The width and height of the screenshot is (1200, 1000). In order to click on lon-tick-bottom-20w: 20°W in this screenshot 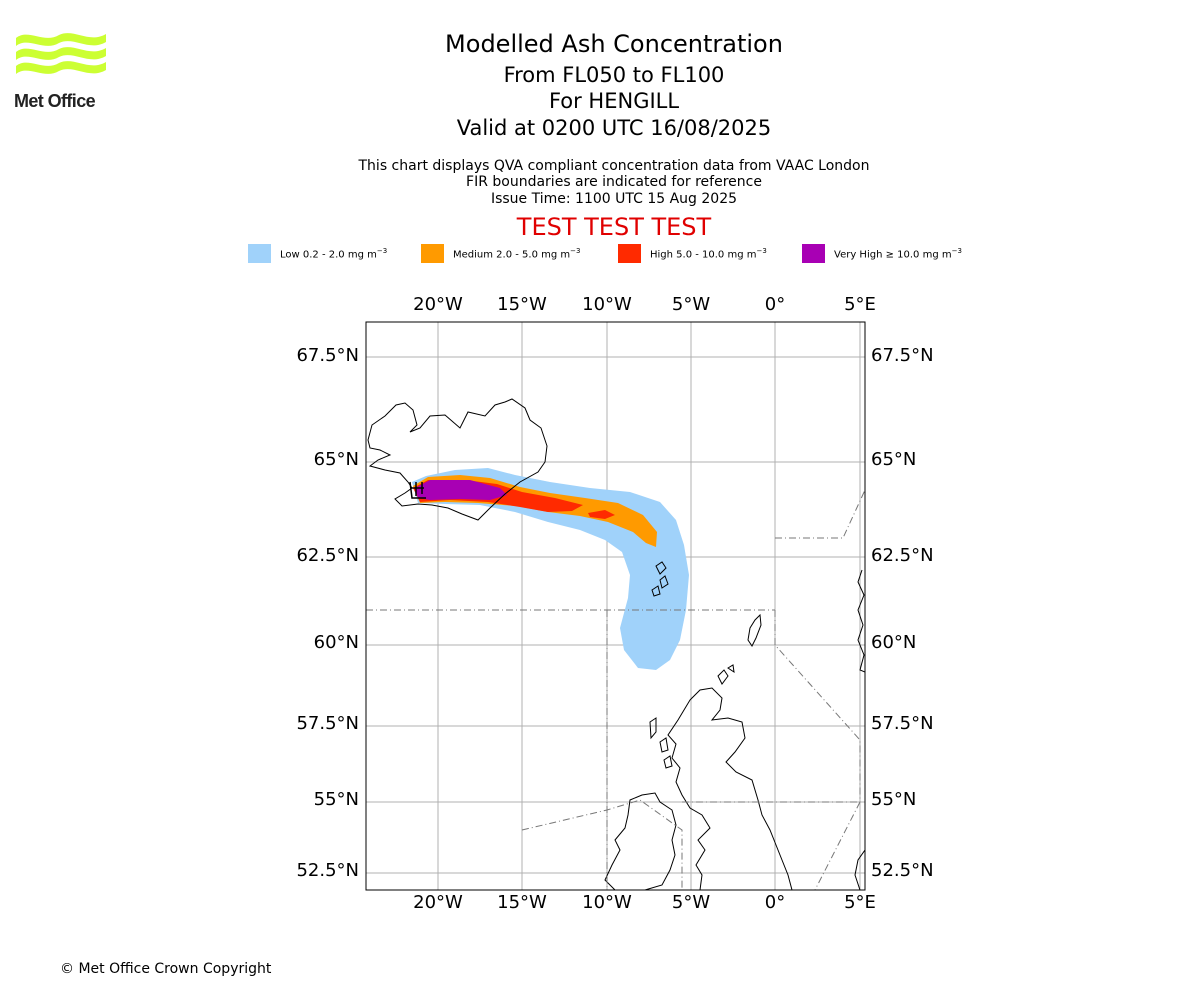, I will do `click(438, 902)`.